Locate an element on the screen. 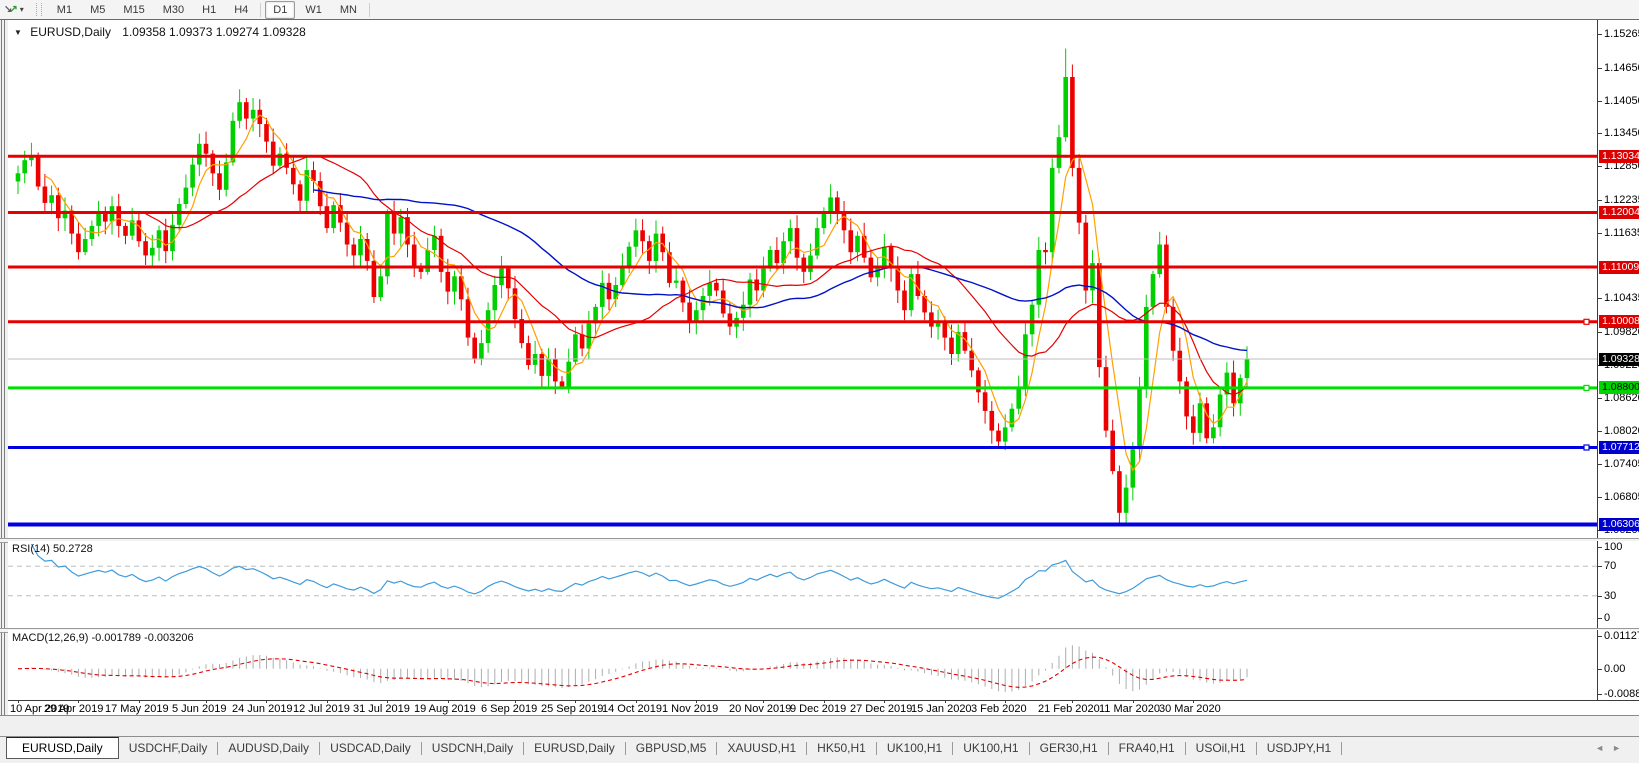  price-tick-label: 1.15265 is located at coordinates (1621, 34).